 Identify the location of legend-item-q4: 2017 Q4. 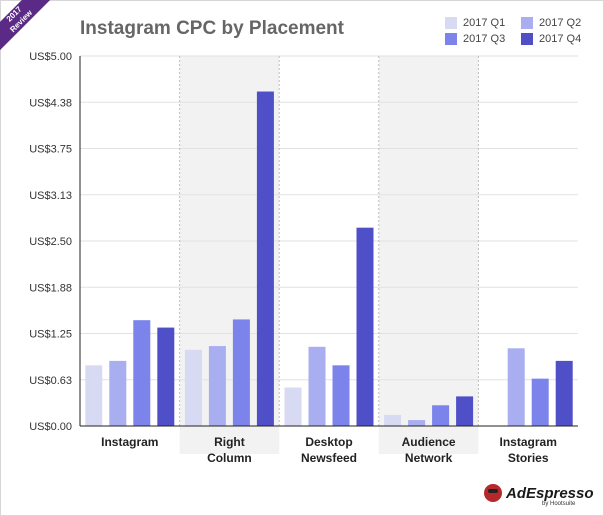
(551, 39).